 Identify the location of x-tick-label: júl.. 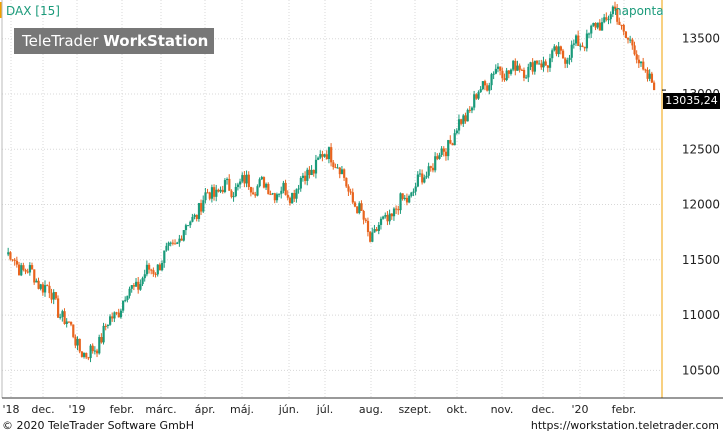
(325, 409).